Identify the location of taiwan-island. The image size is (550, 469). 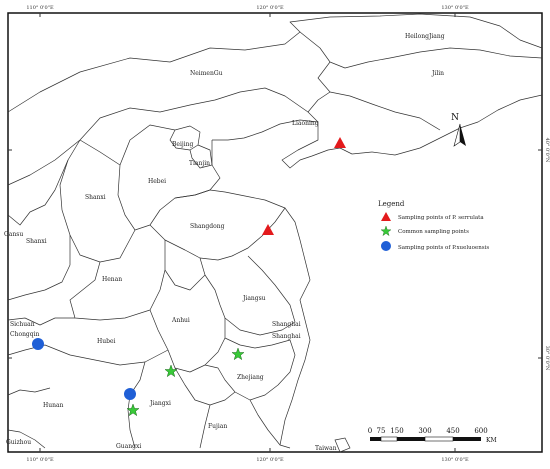
(342, 445).